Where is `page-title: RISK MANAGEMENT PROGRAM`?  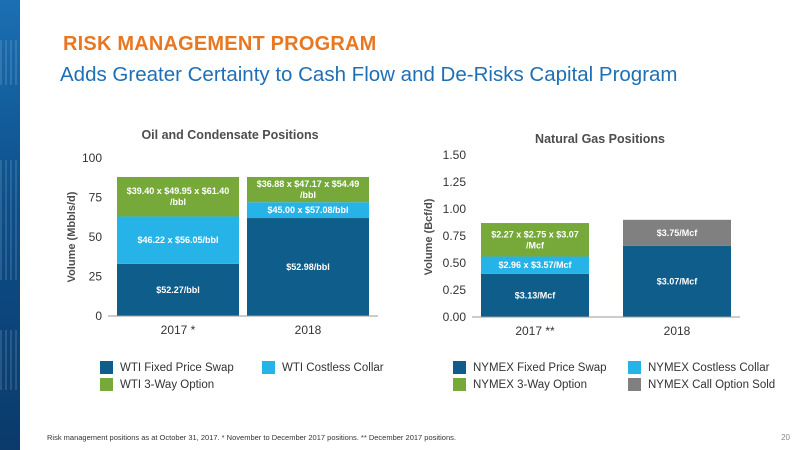 page-title: RISK MANAGEMENT PROGRAM is located at coordinates (220, 44).